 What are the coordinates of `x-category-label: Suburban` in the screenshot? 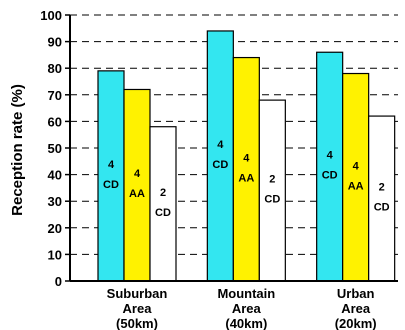 It's located at (137, 293).